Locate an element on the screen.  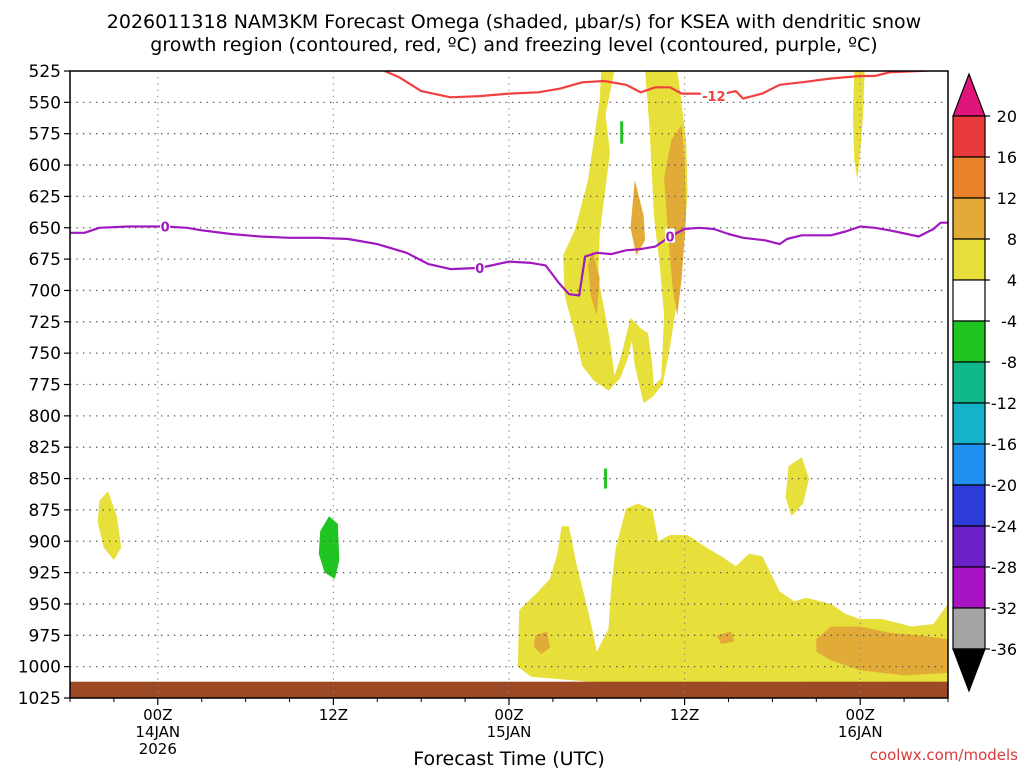
shade-omega-8-12-upper-blob-a is located at coordinates (594, 283).